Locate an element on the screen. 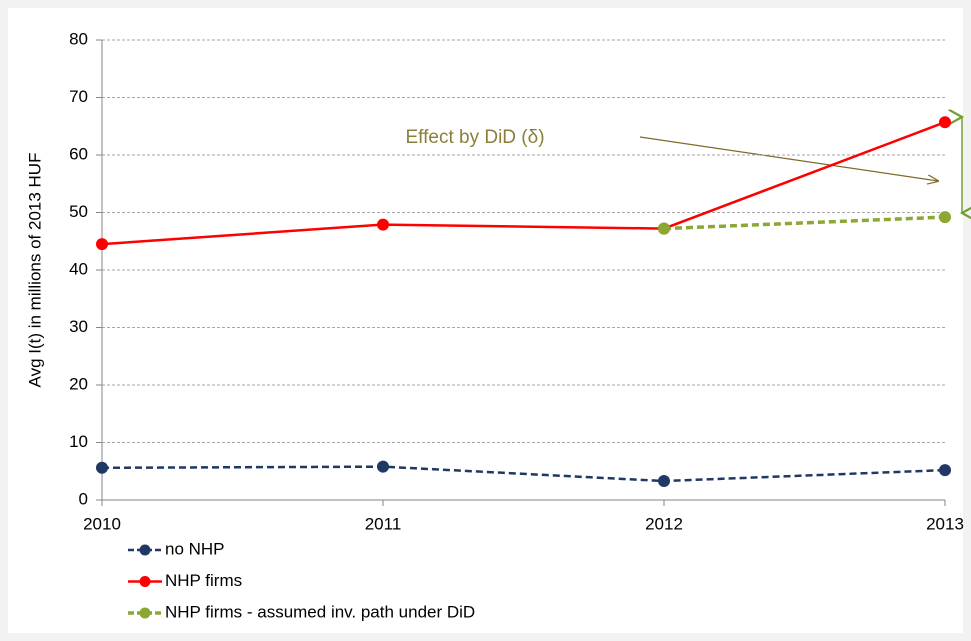 This screenshot has height=641, width=971. annotation: Effect by DiD (δ) is located at coordinates (474, 137).